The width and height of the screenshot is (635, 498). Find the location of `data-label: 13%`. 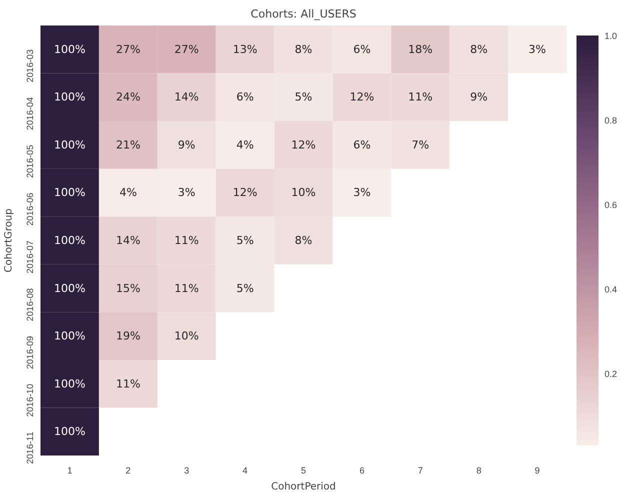

data-label: 13% is located at coordinates (245, 49).